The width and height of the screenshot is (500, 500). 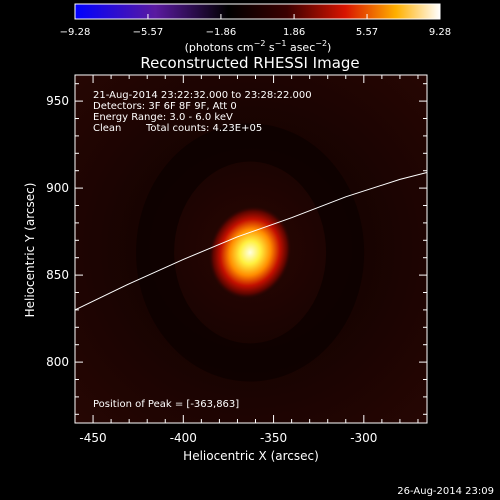 What do you see at coordinates (30, 250) in the screenshot?
I see `y-axis-label: Heliocentric Y (arcsec)` at bounding box center [30, 250].